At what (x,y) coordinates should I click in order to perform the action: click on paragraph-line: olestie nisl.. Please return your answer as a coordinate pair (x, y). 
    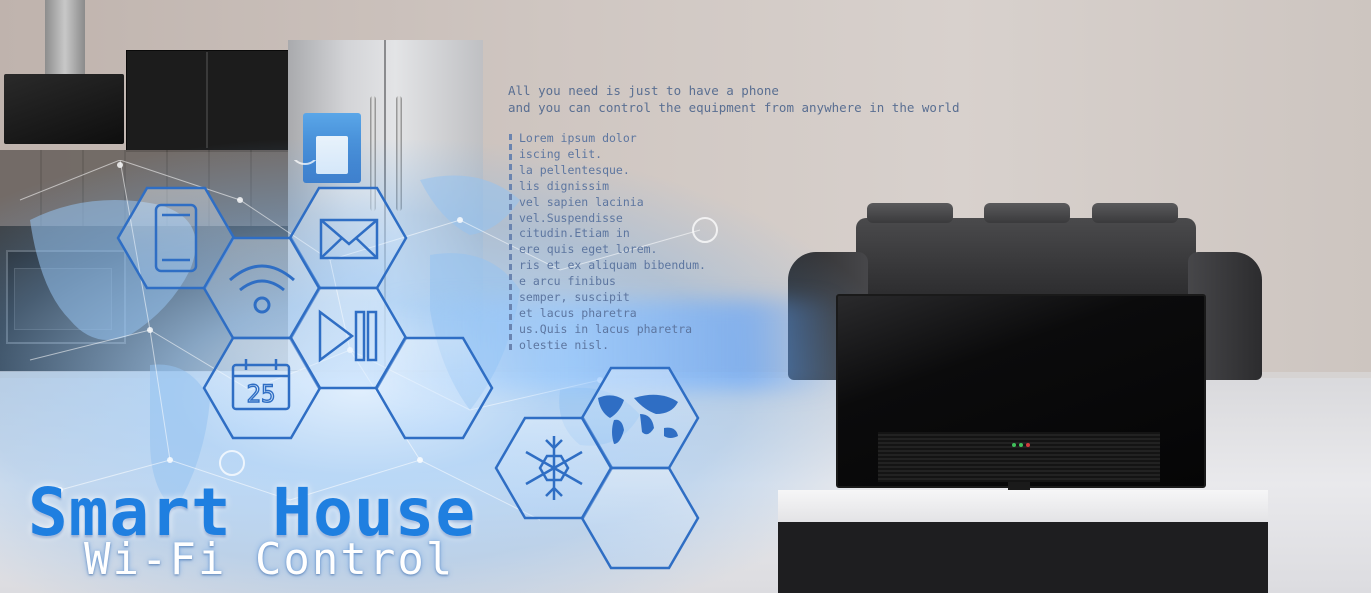
    Looking at the image, I should click on (564, 344).